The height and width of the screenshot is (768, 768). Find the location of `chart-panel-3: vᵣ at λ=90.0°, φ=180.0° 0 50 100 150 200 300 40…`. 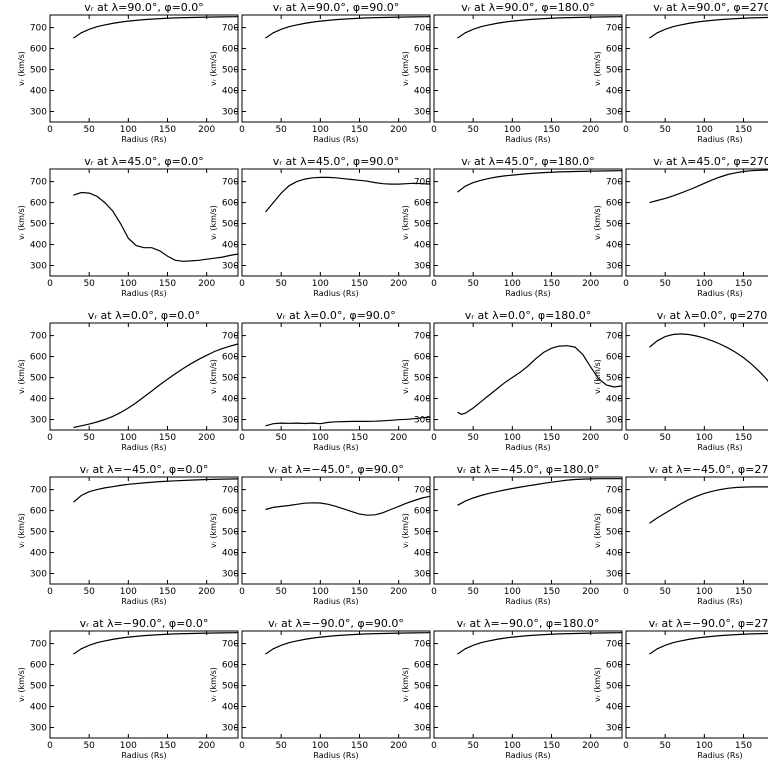

chart-panel-3: vᵣ at λ=90.0°, φ=180.0° 0 50 100 150 200 300 40… is located at coordinates (512, 72).